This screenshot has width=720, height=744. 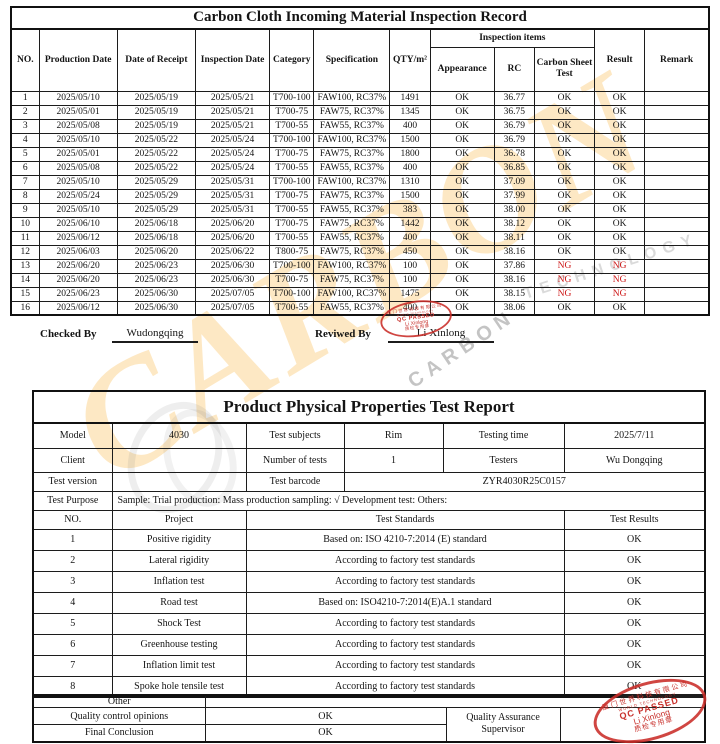 What do you see at coordinates (232, 98) in the screenshot?
I see `cell-inspection-date: 2025/05/21` at bounding box center [232, 98].